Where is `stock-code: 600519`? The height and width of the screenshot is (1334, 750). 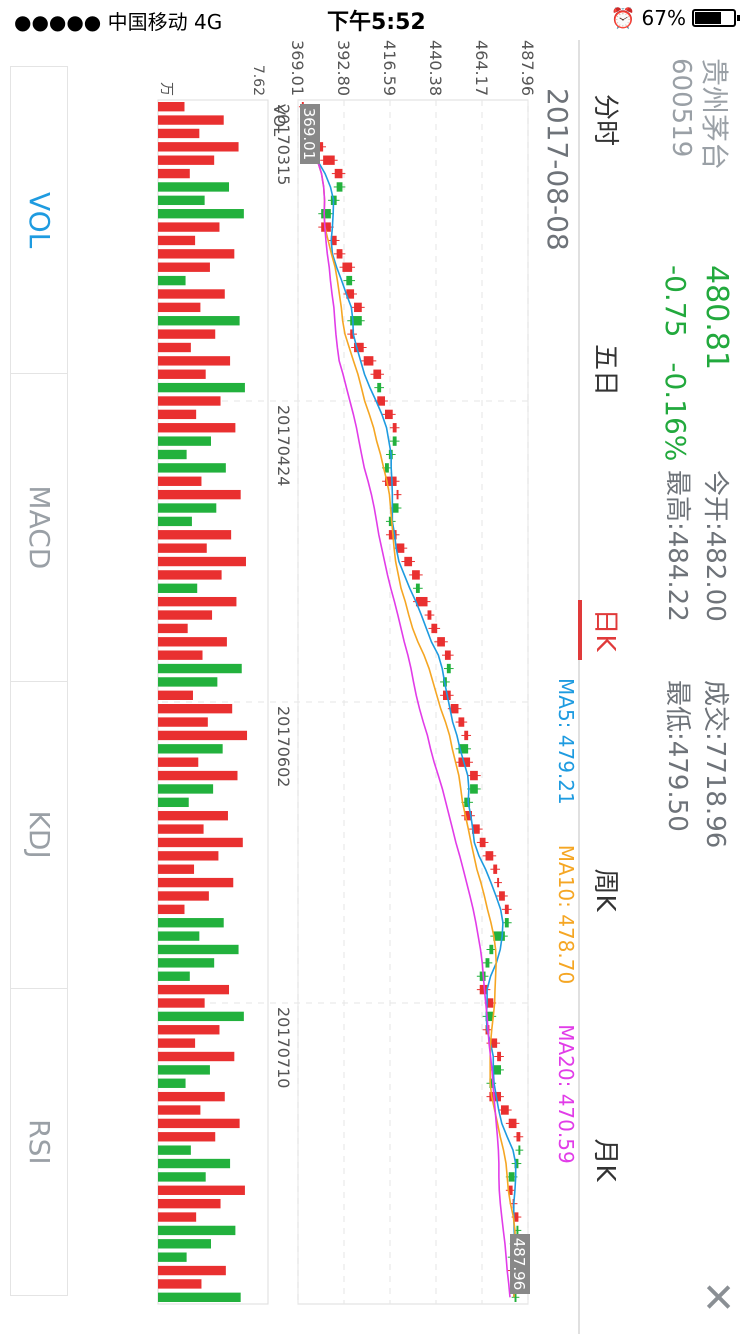
stock-code: 600519 is located at coordinates (681, 108).